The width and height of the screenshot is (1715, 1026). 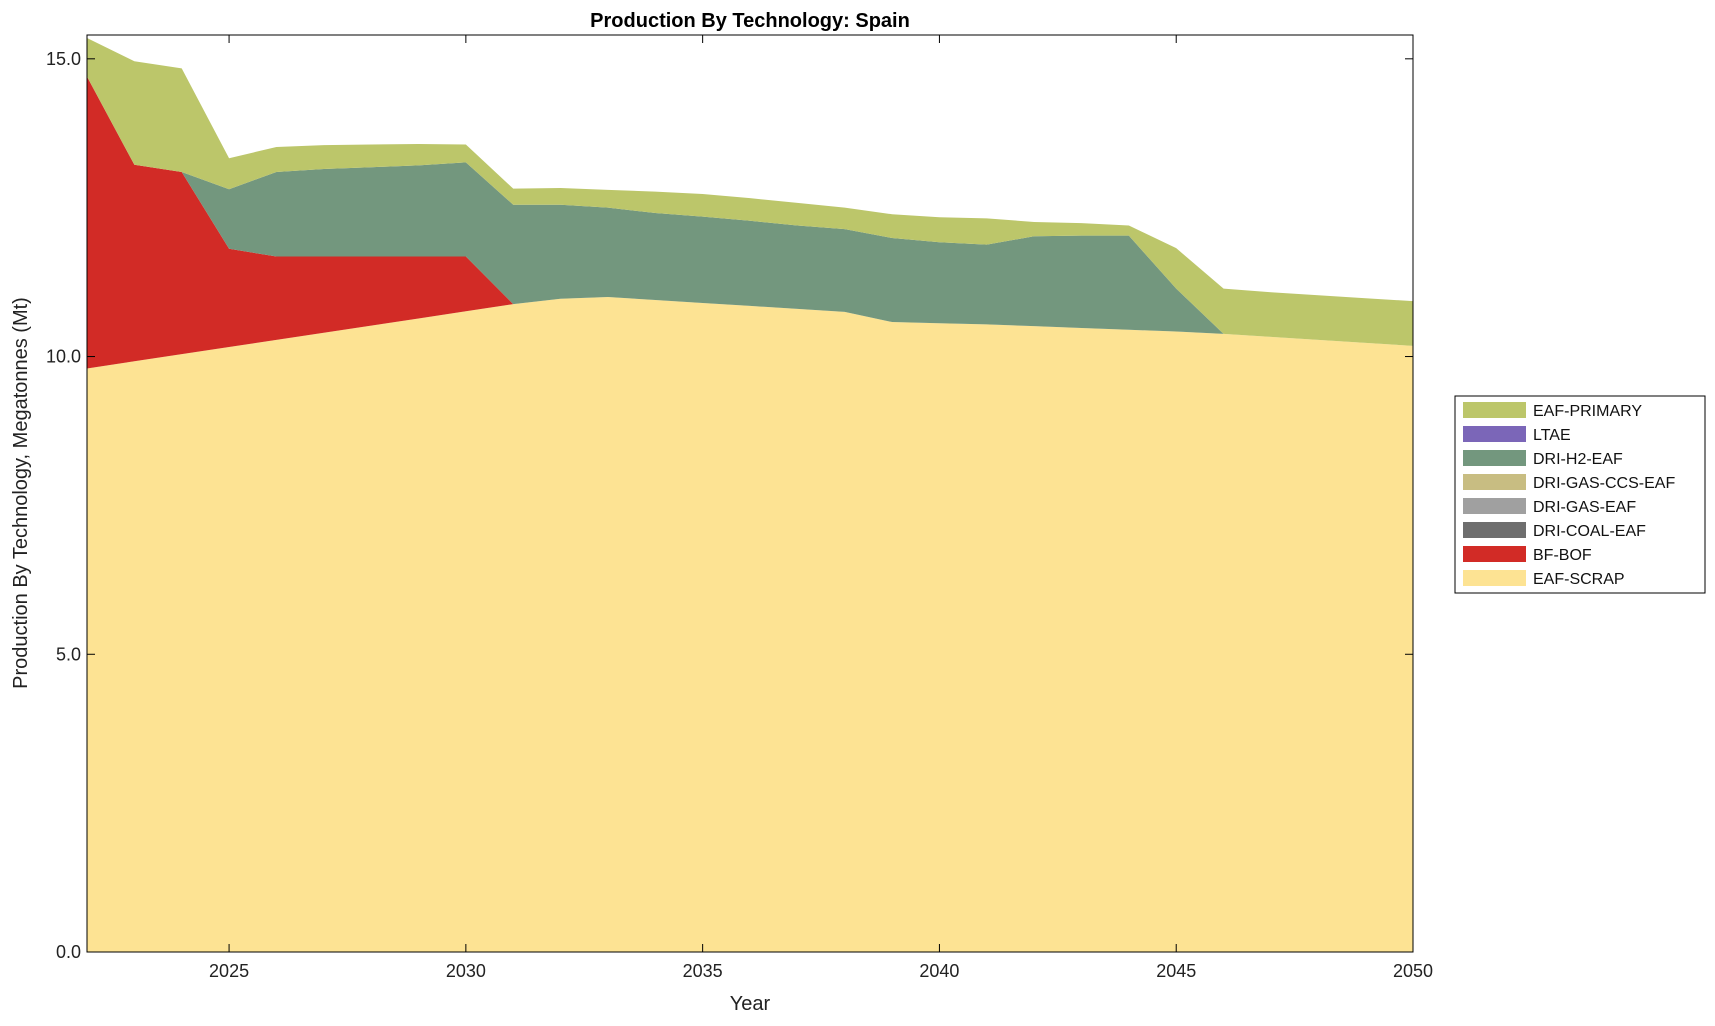 I want to click on legend-label-dri-h2-eaf: DRI-H2-EAF, so click(x=1578, y=459).